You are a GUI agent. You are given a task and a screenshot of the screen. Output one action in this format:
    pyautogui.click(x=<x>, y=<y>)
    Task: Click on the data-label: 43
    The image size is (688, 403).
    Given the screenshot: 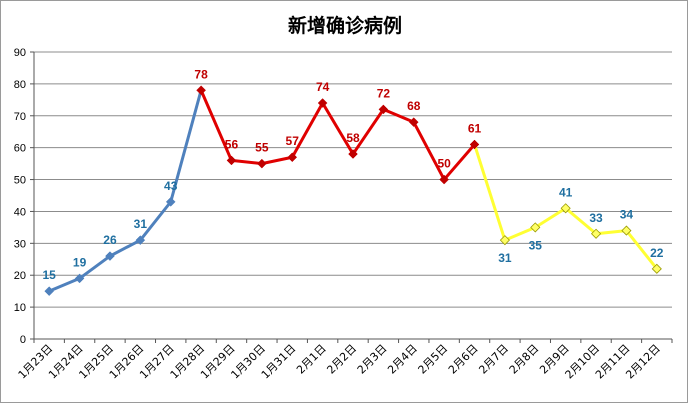 What is the action you would take?
    pyautogui.click(x=171, y=186)
    